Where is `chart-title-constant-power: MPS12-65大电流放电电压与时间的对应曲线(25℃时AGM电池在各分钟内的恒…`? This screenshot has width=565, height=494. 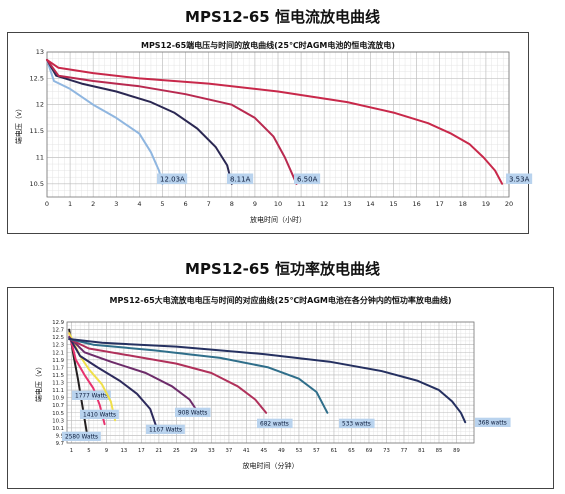 chart-title-constant-power: MPS12-65大电流放电电压与时间的对应曲线(25℃时AGM电池在各分钟内的恒… is located at coordinates (280, 300).